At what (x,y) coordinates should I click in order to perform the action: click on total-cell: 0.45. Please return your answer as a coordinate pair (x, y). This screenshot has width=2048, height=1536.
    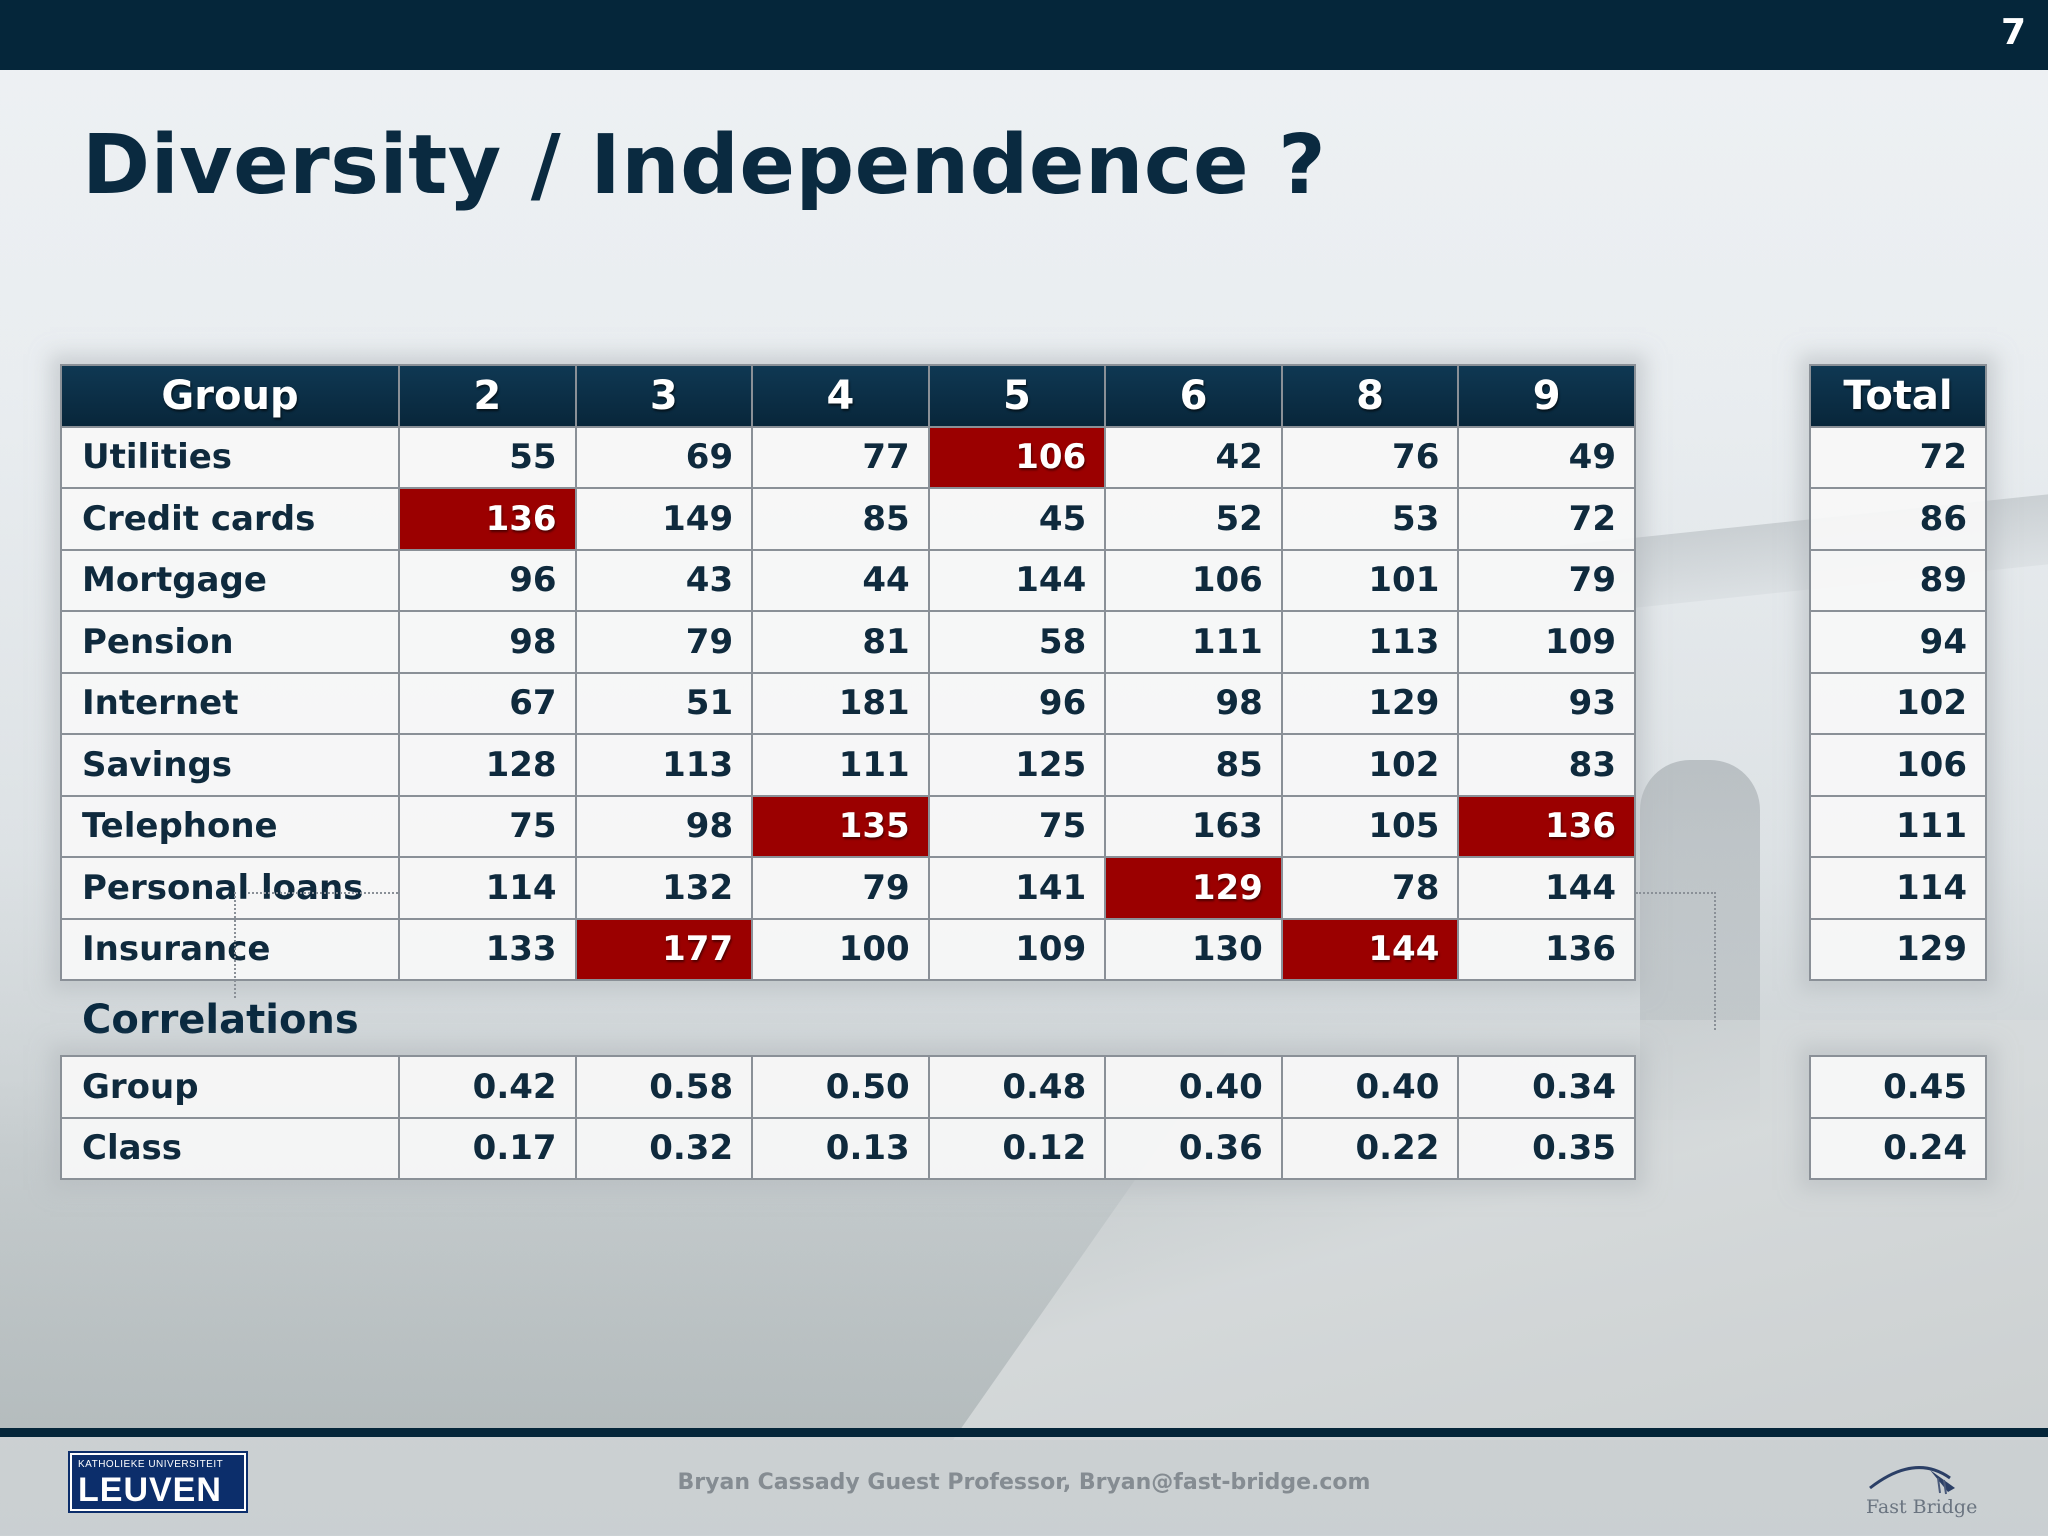
    Looking at the image, I should click on (1898, 1087).